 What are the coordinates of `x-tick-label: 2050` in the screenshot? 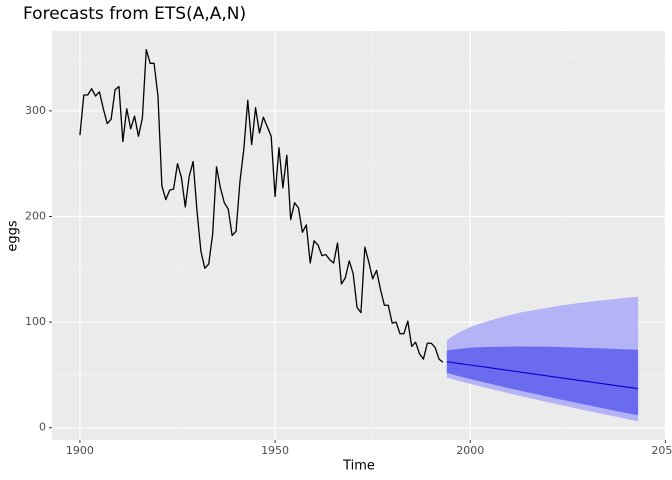 It's located at (661, 450).